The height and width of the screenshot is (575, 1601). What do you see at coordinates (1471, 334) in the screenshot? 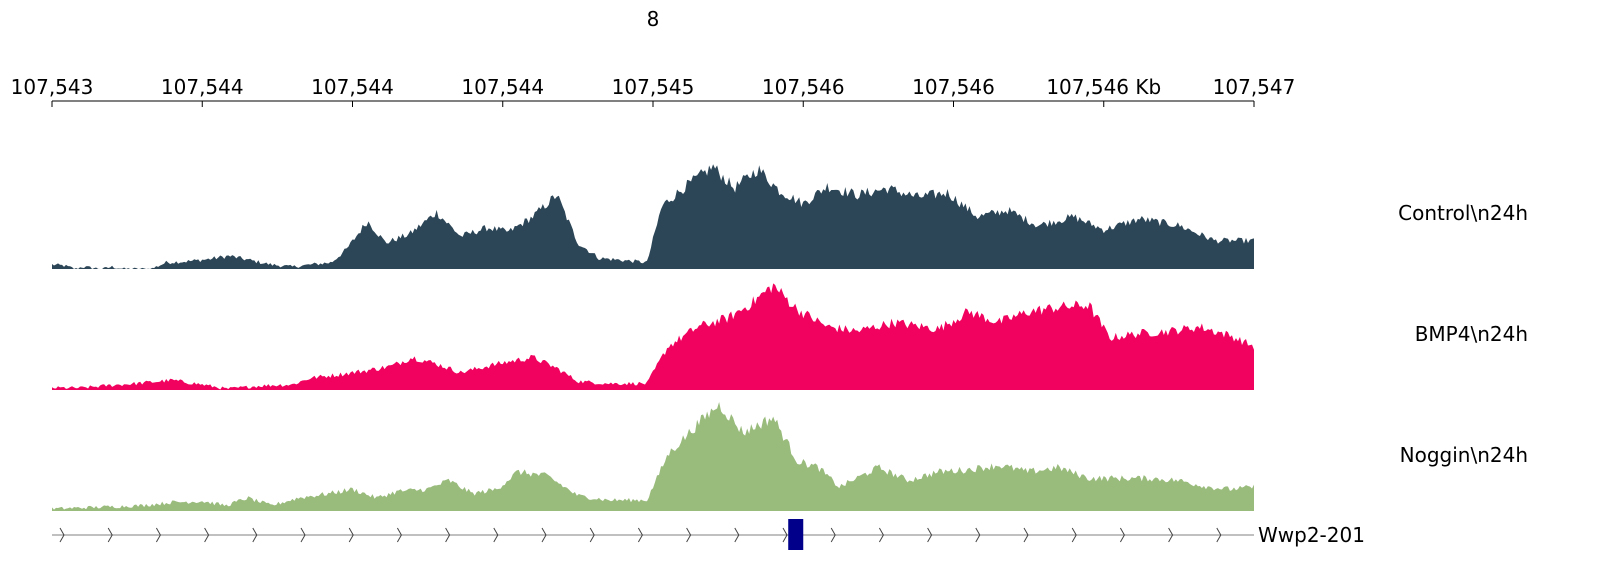
I see `track-label: BMP4\n24h` at bounding box center [1471, 334].